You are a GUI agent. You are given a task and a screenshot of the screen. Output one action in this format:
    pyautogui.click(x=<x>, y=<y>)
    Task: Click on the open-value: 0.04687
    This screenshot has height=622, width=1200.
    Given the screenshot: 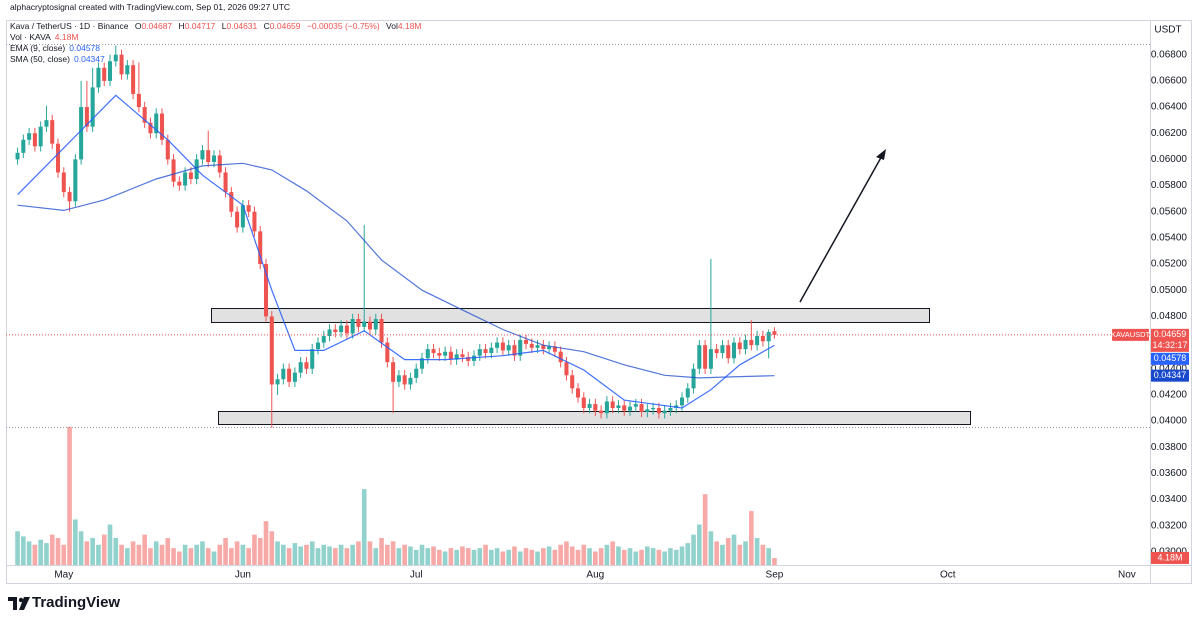 What is the action you would take?
    pyautogui.click(x=157, y=26)
    